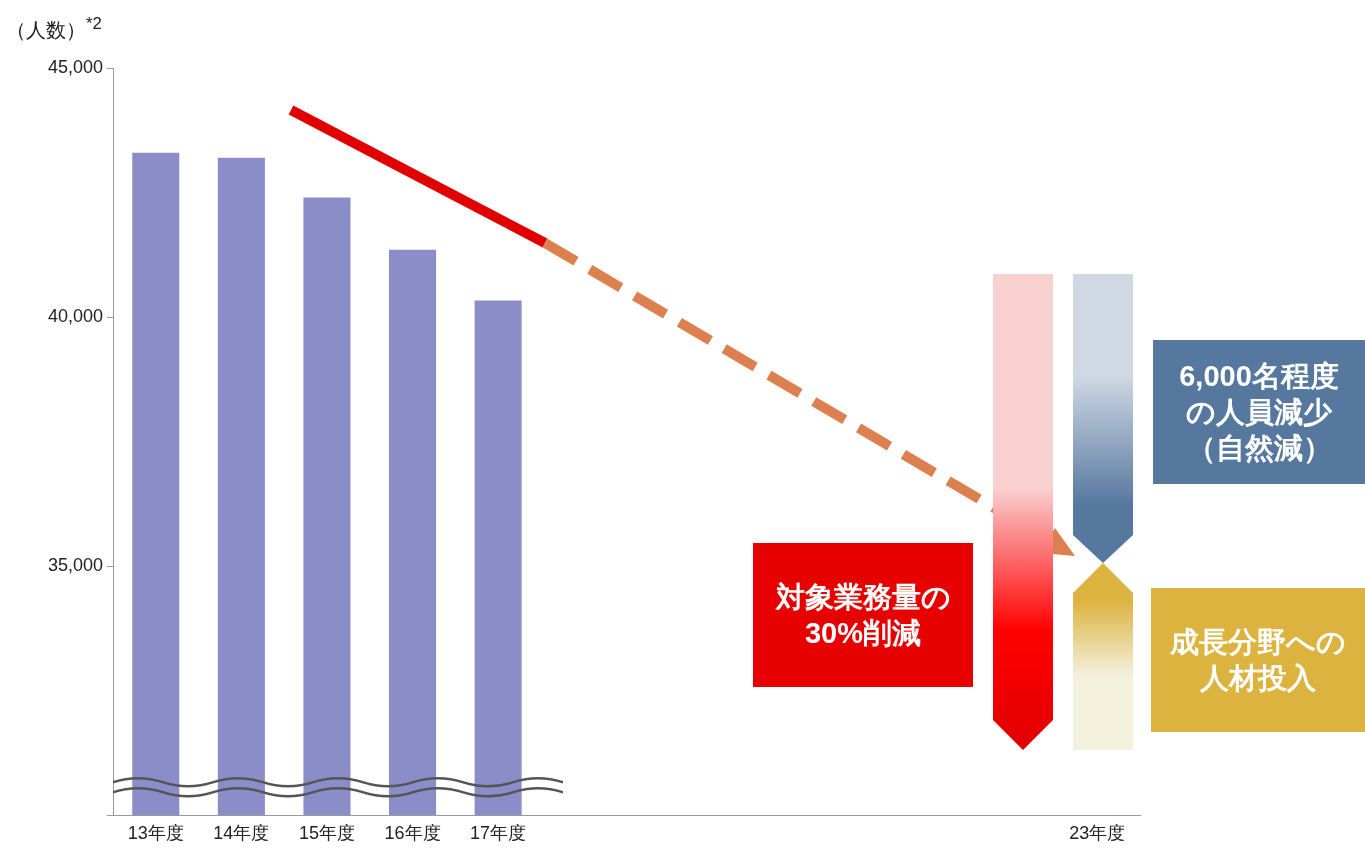 The image size is (1365, 855). I want to click on x-tick-label: 13年度, so click(155, 832).